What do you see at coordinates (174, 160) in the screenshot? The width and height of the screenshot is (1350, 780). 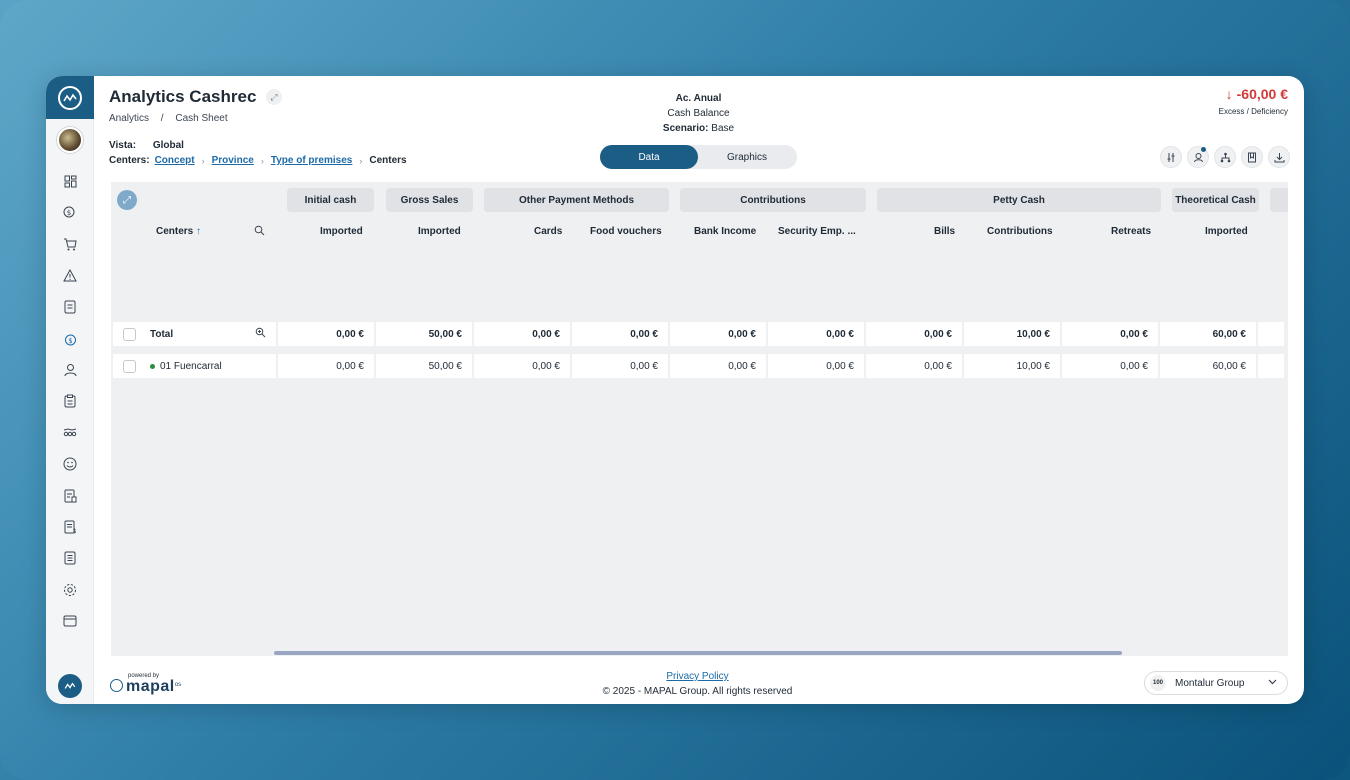 I see `centers-link-concept: Concept` at bounding box center [174, 160].